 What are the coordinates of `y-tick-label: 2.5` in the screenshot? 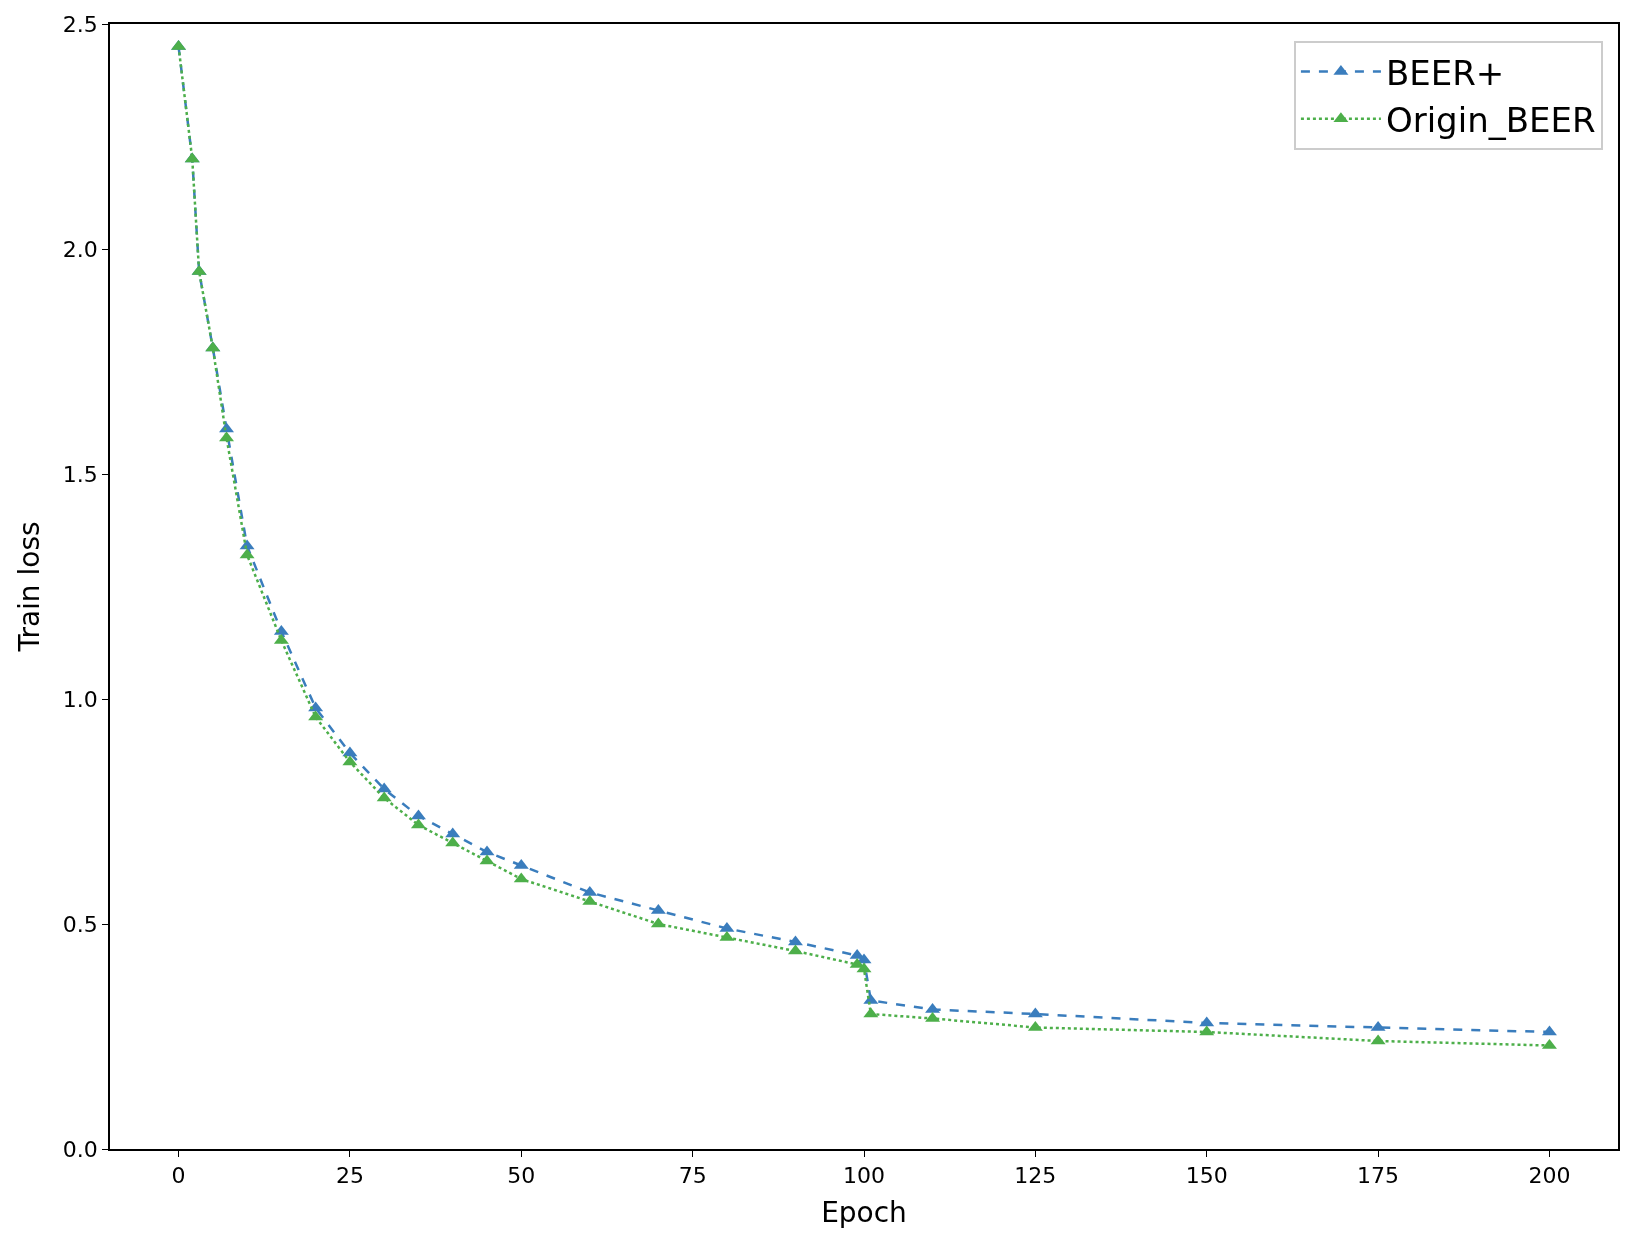 It's located at (80, 24).